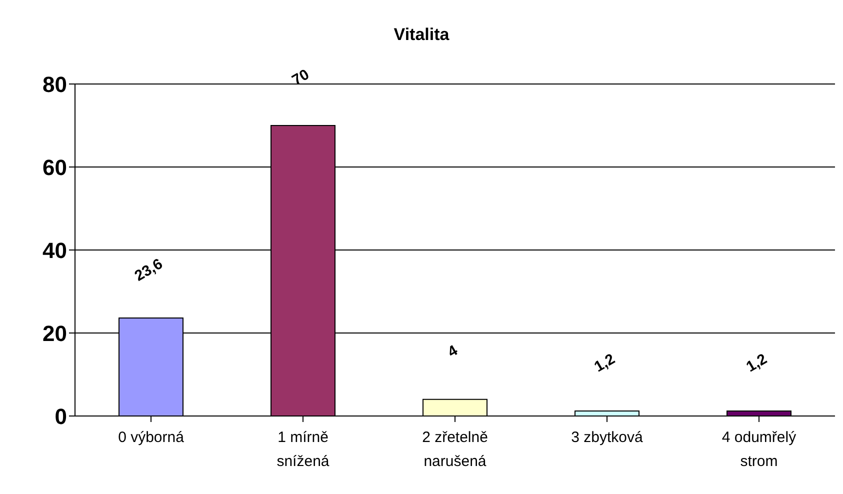 The height and width of the screenshot is (494, 843). What do you see at coordinates (60, 416) in the screenshot?
I see `y-tick-label: 0` at bounding box center [60, 416].